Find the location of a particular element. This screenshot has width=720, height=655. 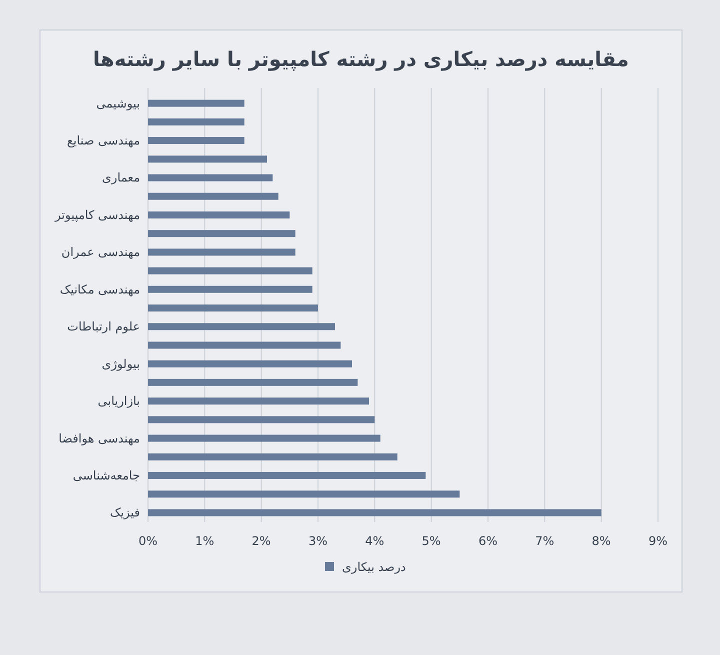

y-tick-label: مهندسی هوافضا is located at coordinates (99, 438).